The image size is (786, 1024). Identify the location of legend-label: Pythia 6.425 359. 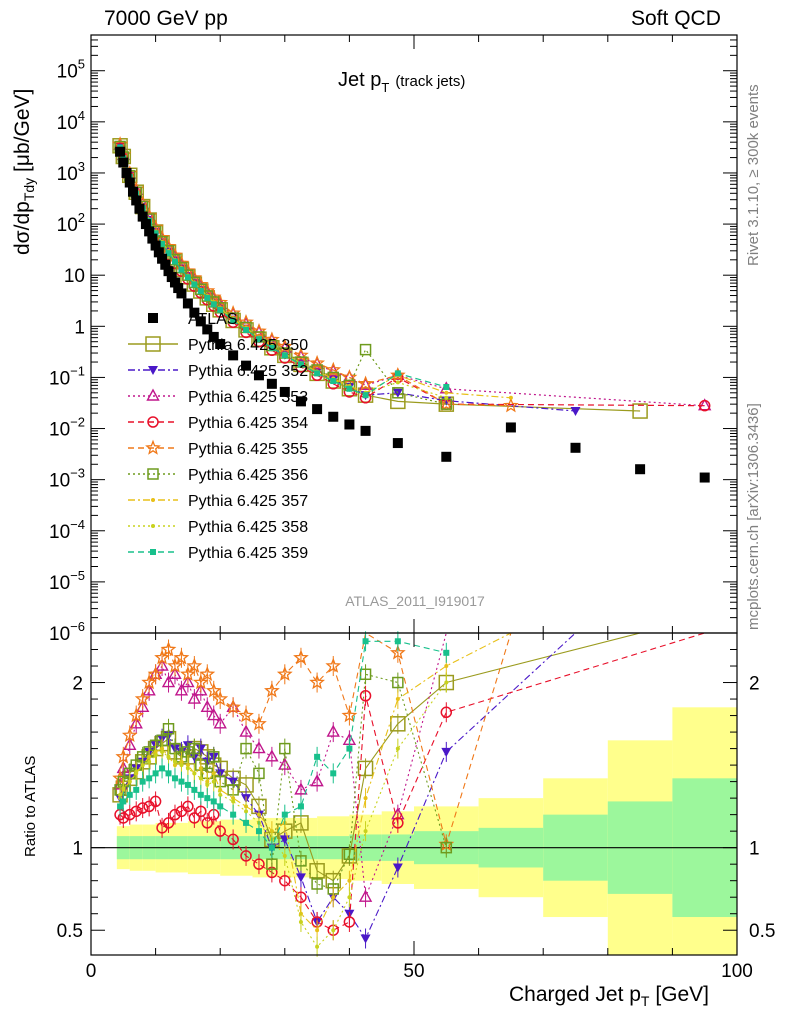
(248, 553).